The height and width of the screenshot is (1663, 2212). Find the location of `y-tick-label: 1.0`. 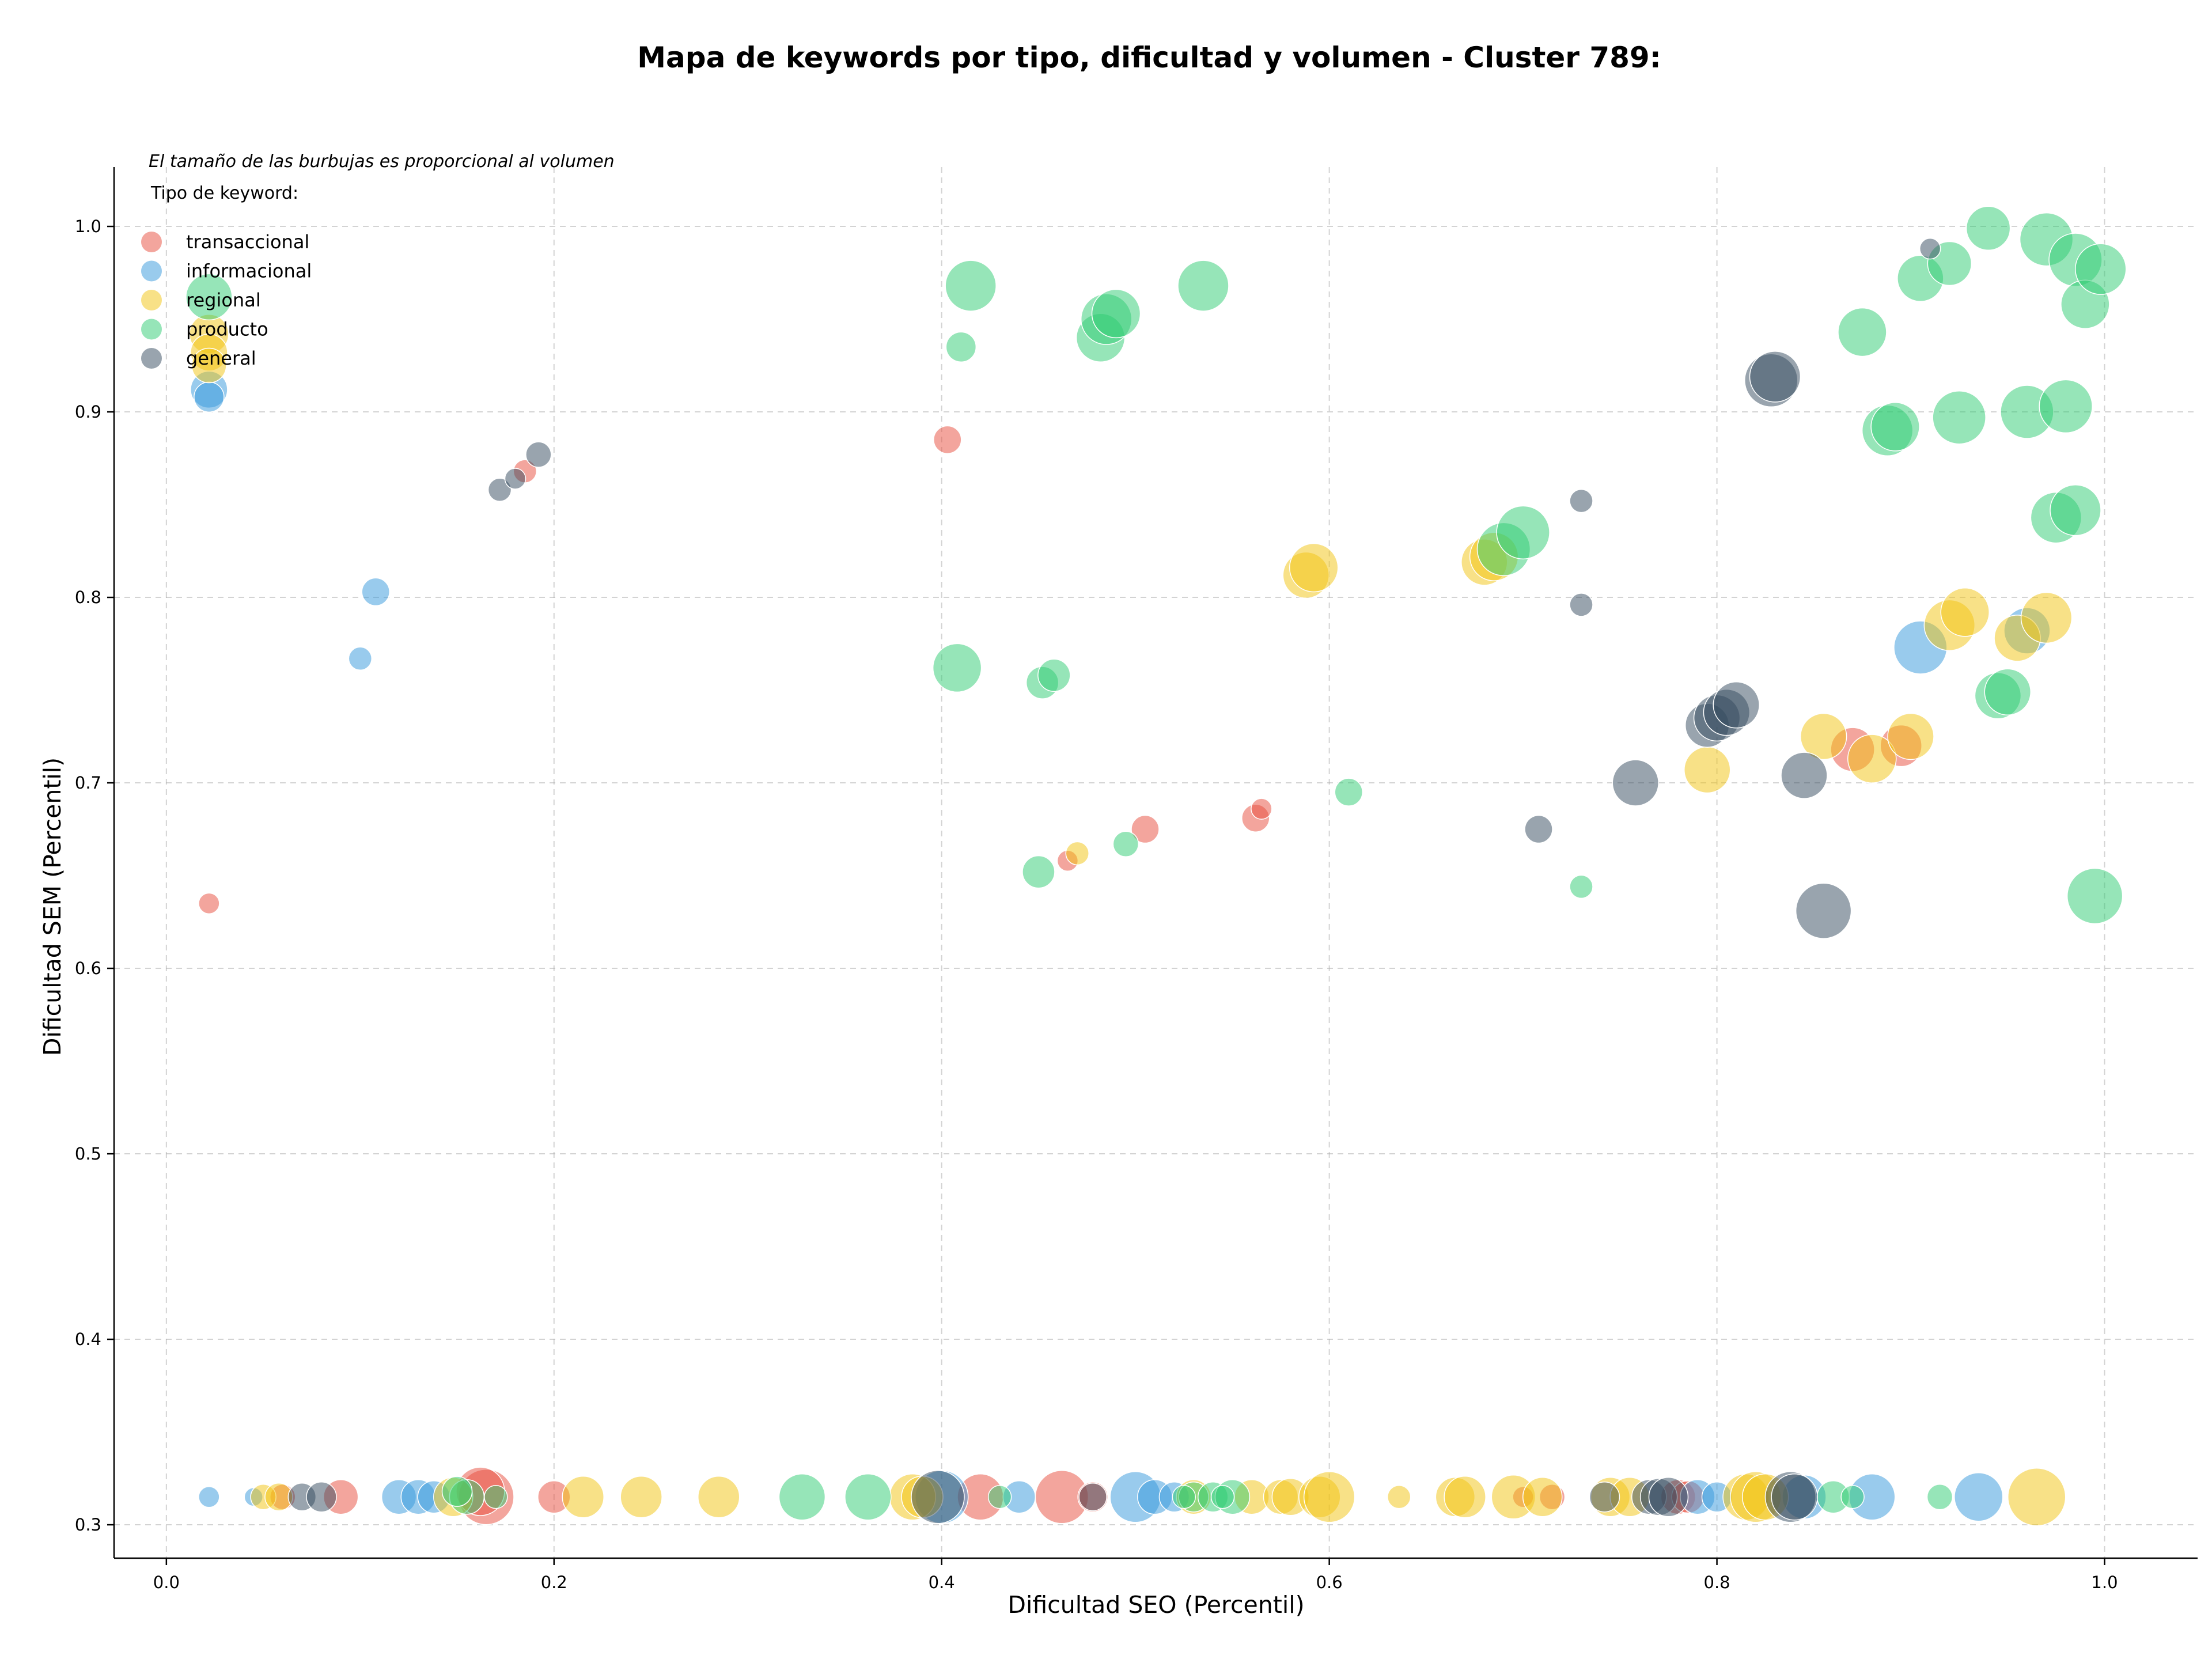

y-tick-label: 1.0 is located at coordinates (88, 226).